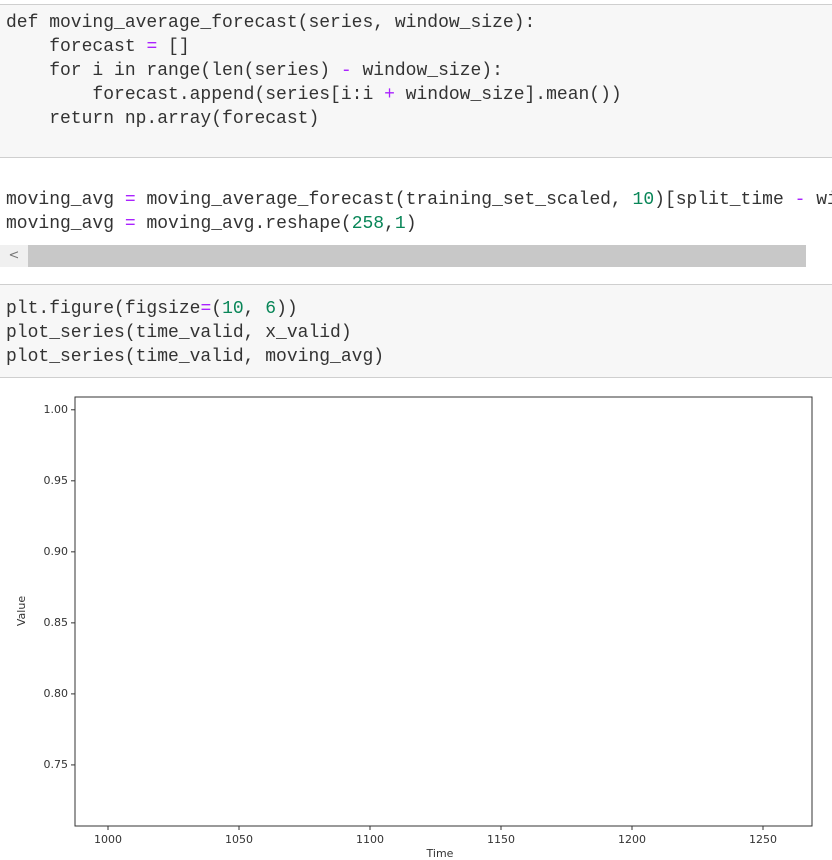 The width and height of the screenshot is (832, 860). I want to click on code-line: plt.figure(figsize=(10, 6)), so click(152, 309).